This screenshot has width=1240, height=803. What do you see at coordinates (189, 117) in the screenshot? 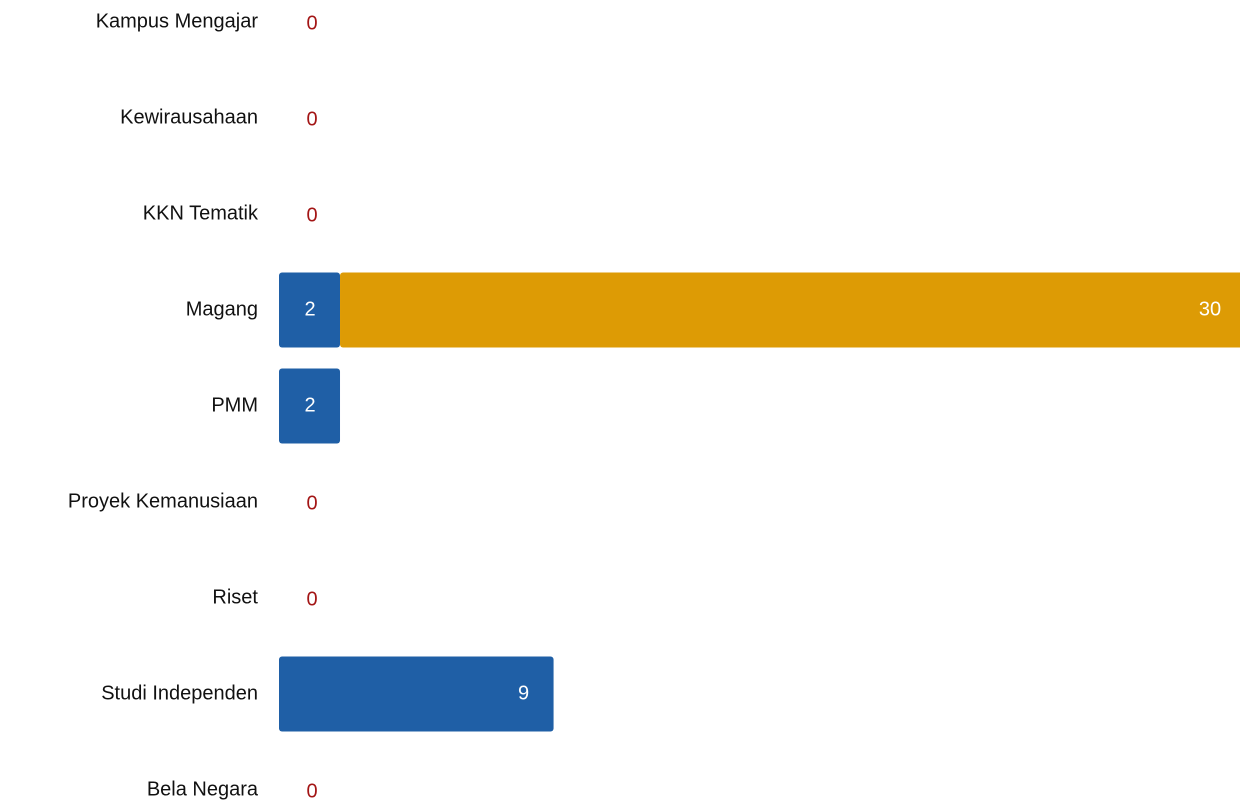
I see `category-label: Kewirausahaan` at bounding box center [189, 117].